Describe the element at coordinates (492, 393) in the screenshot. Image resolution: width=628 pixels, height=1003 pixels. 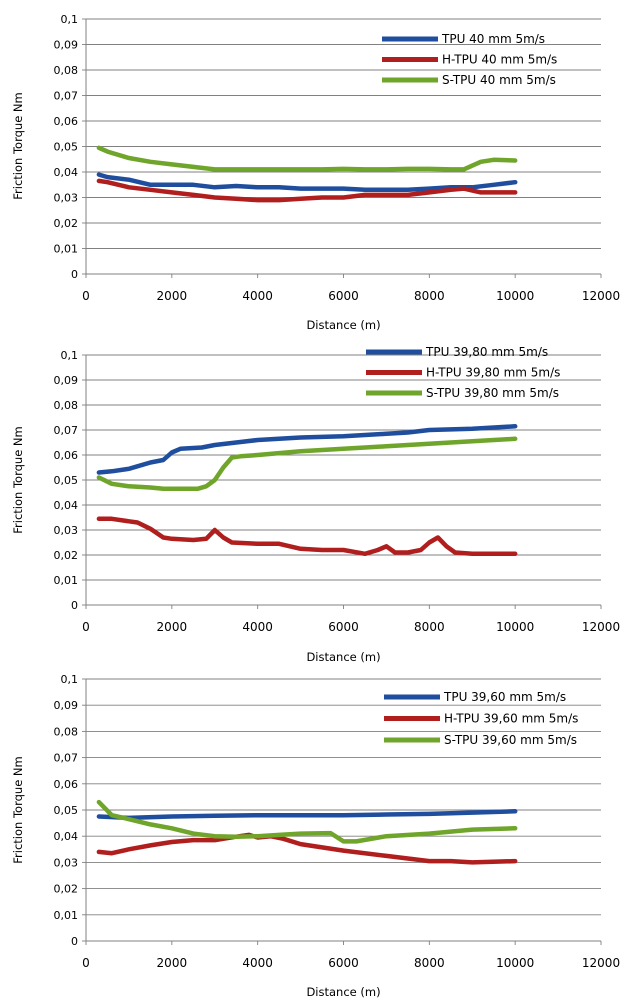
I see `legend-label: S-TPU 39,80 mm 5m/s` at that location.